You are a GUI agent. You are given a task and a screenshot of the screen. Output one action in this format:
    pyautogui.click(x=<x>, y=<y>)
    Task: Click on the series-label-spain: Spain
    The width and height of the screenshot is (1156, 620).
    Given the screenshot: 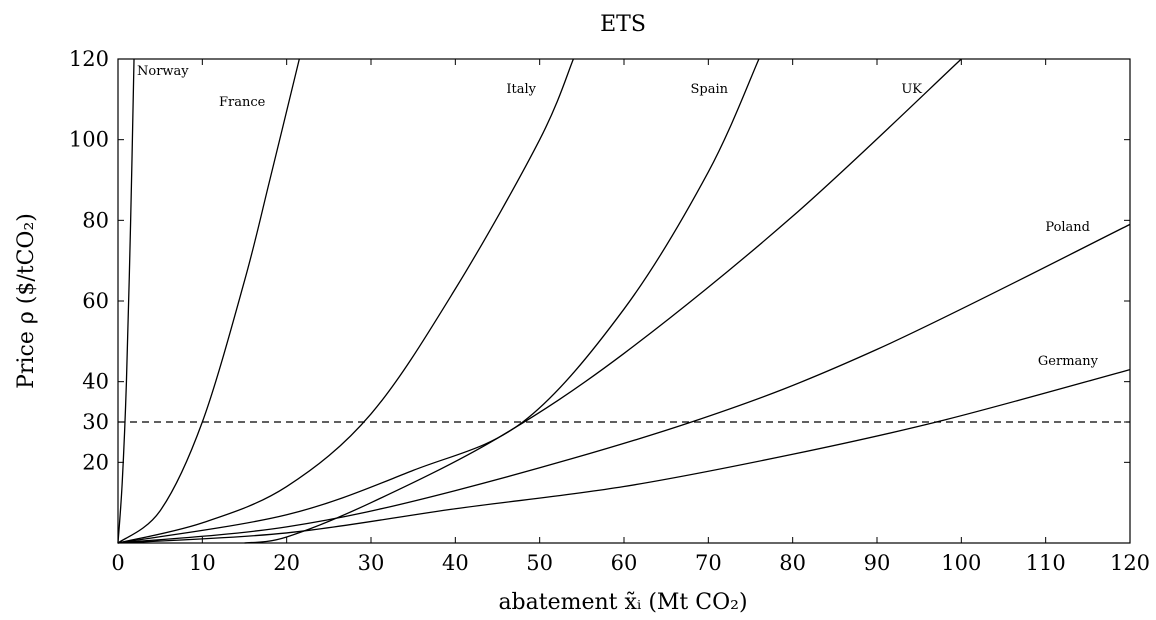 What is the action you would take?
    pyautogui.click(x=709, y=89)
    